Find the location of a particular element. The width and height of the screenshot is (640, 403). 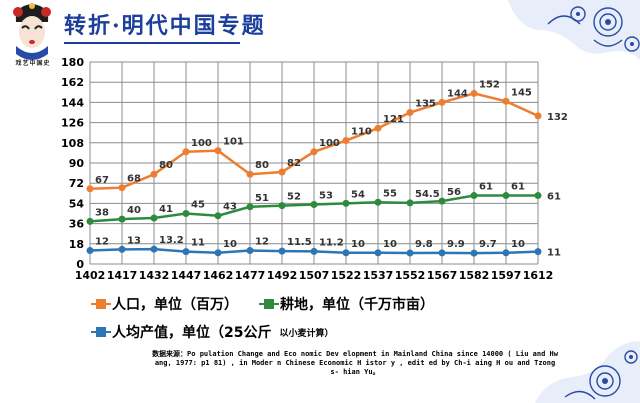

data-label-population: 145 is located at coordinates (521, 92).